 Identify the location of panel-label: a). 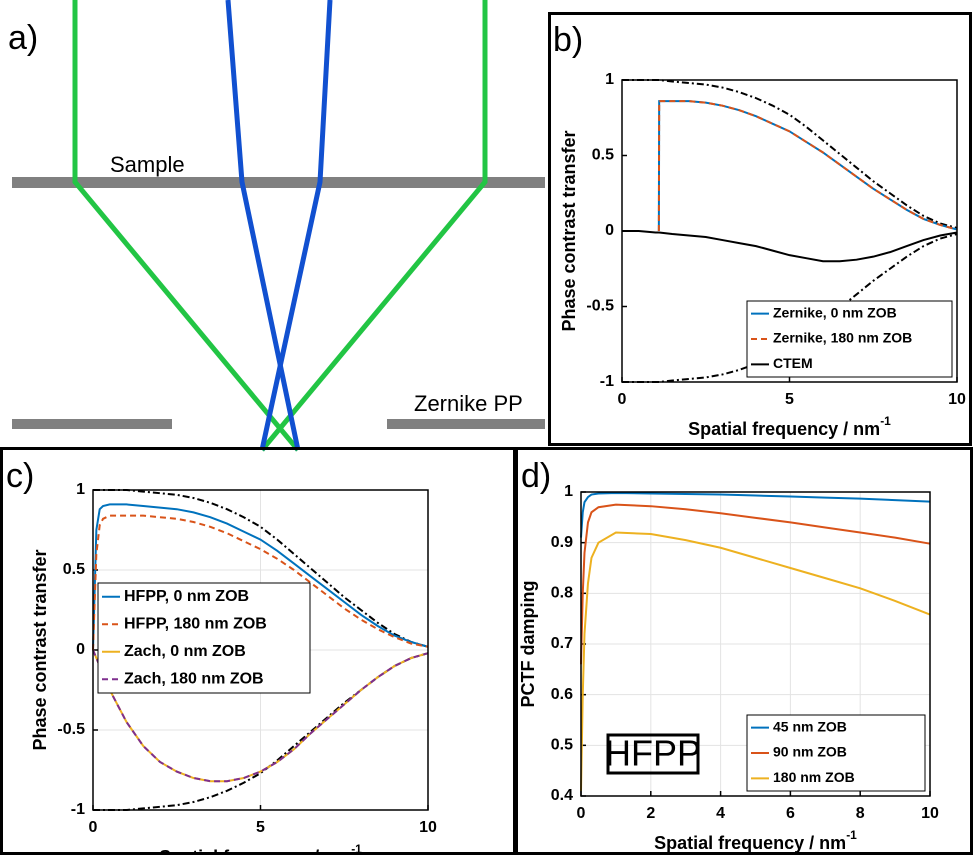
(23, 38).